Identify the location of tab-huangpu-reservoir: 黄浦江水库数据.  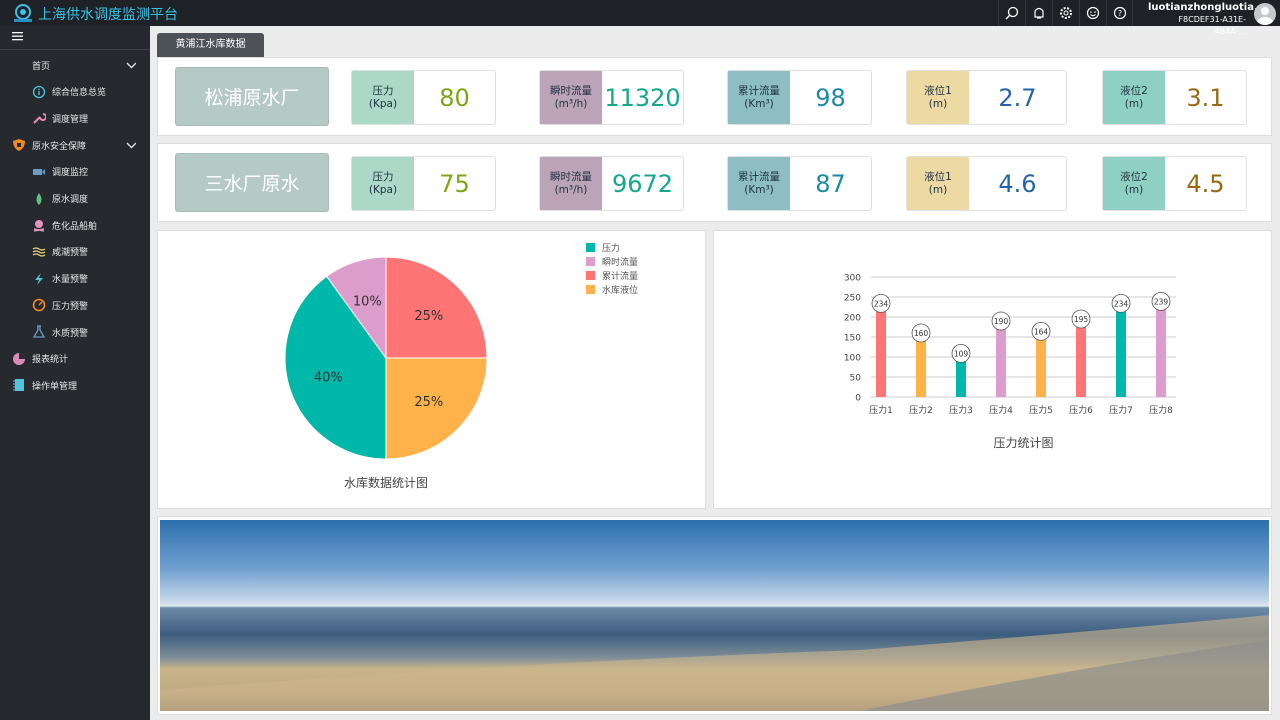
(210, 45).